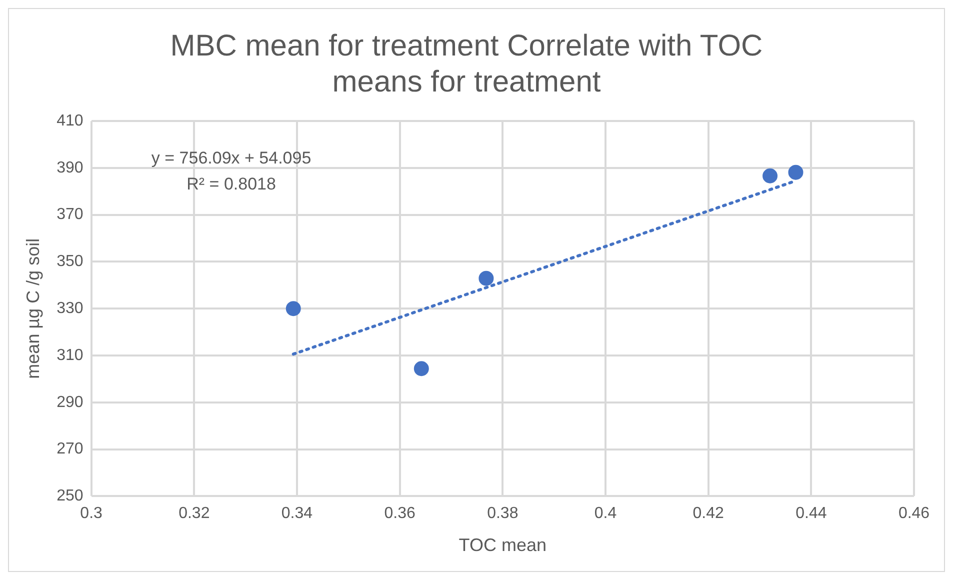 The width and height of the screenshot is (953, 580). Describe the element at coordinates (70, 167) in the screenshot. I see `y-tick-label: 390` at that location.